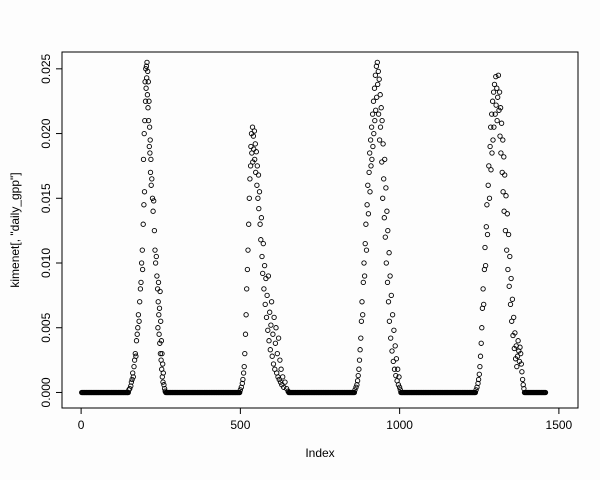 Image resolution: width=600 pixels, height=480 pixels. Describe the element at coordinates (46, 392) in the screenshot. I see `y-tick-label: 0.000` at that location.